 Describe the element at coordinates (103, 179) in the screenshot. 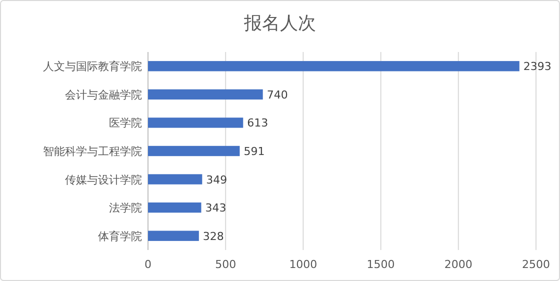

I see `y-tick-label: 传媒与设计学院` at that location.